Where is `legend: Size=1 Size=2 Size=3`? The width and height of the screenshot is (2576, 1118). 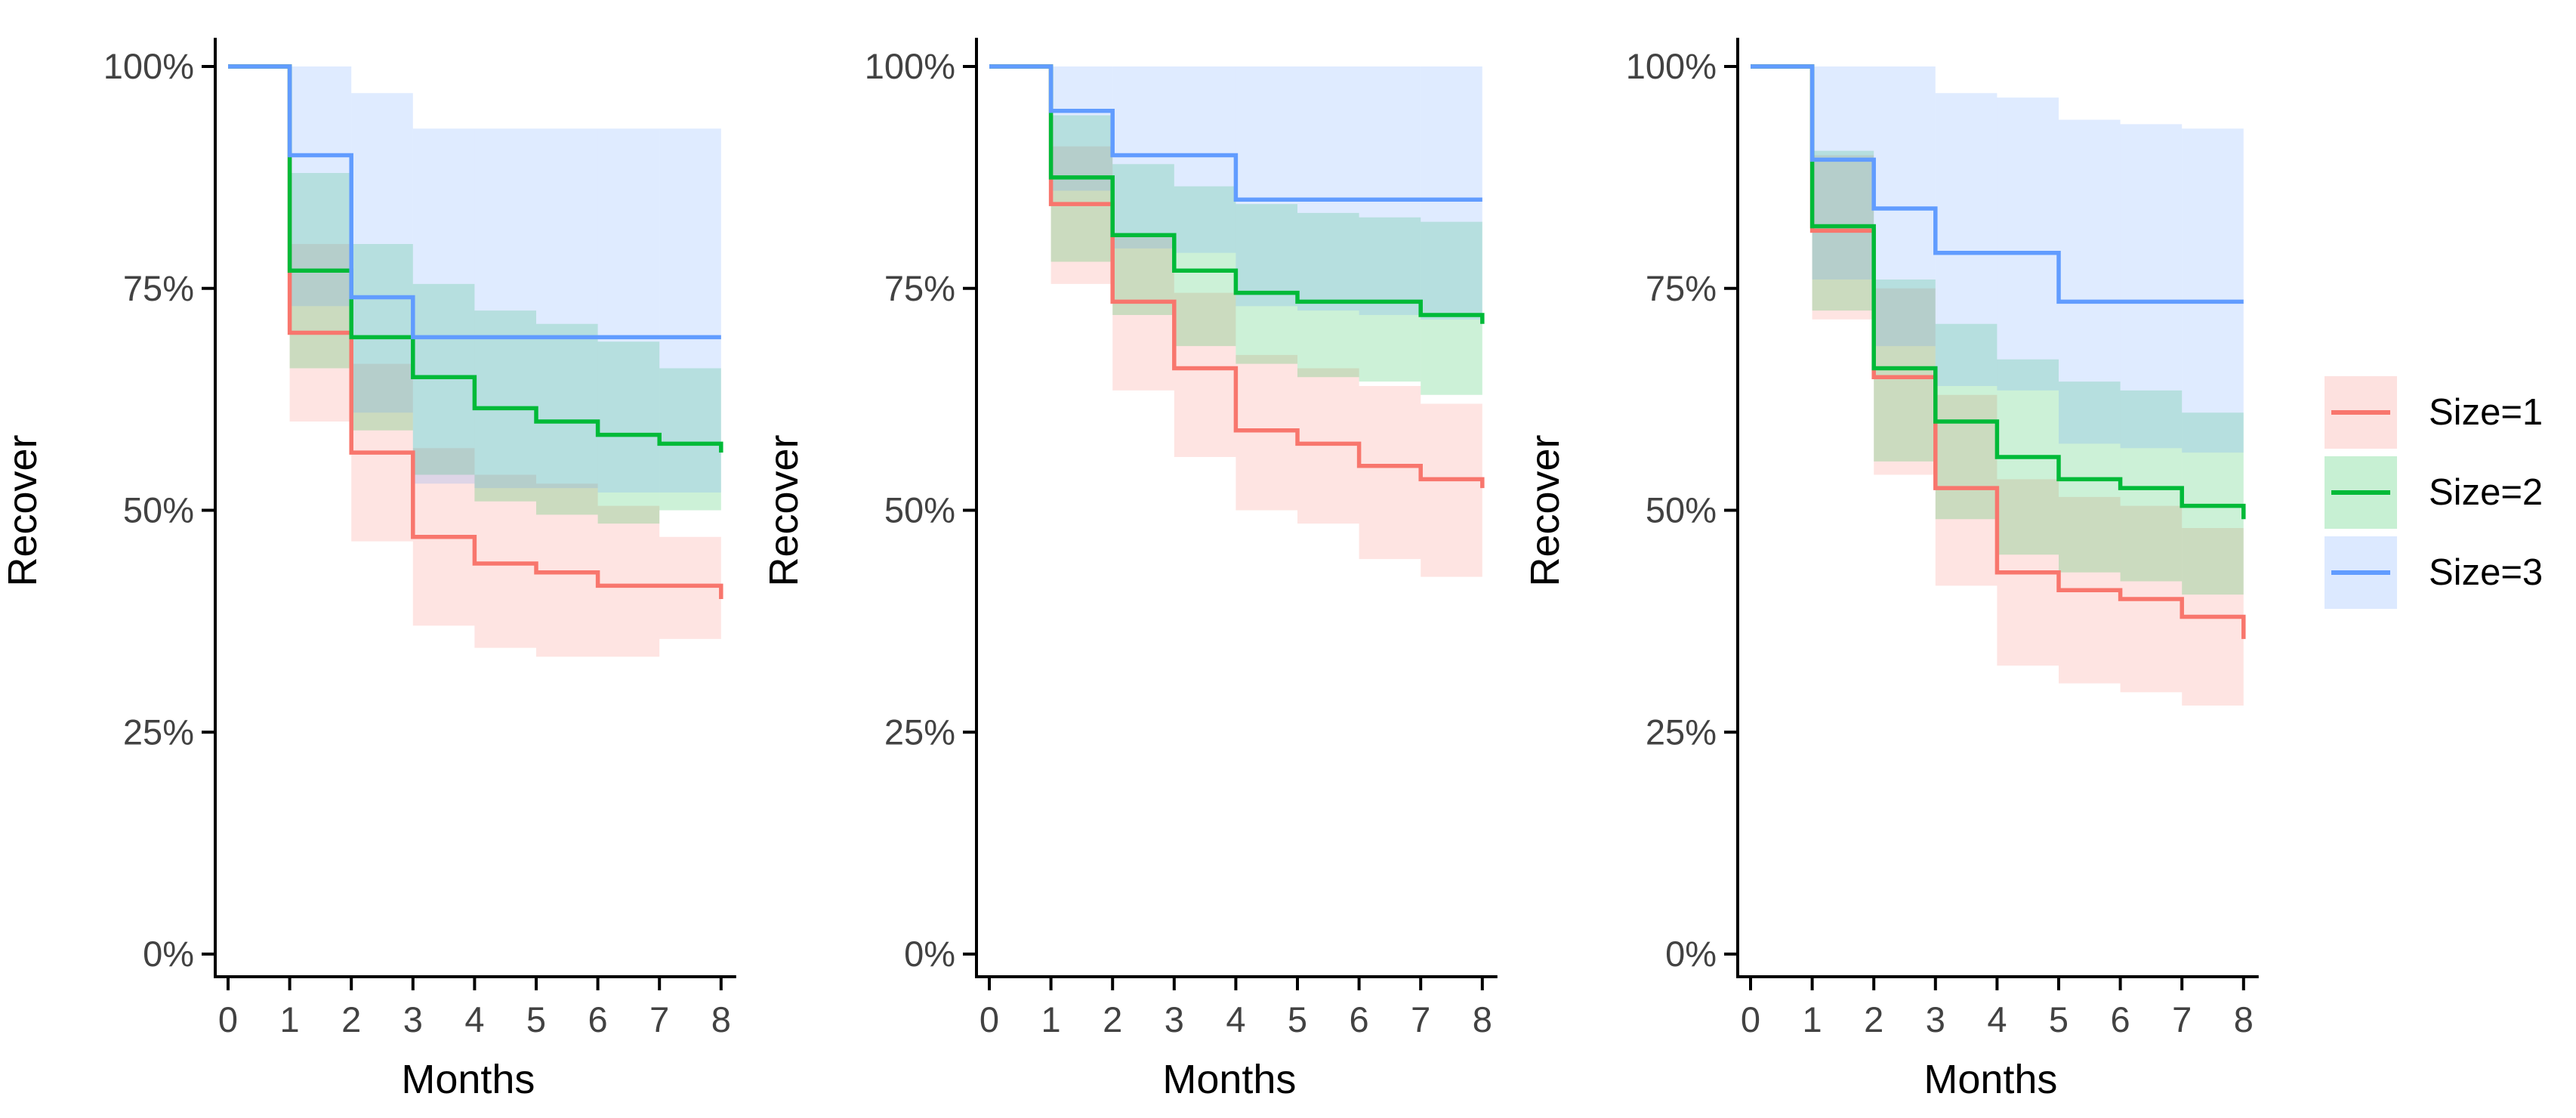
legend: Size=1 Size=2 Size=3 is located at coordinates (2449, 492).